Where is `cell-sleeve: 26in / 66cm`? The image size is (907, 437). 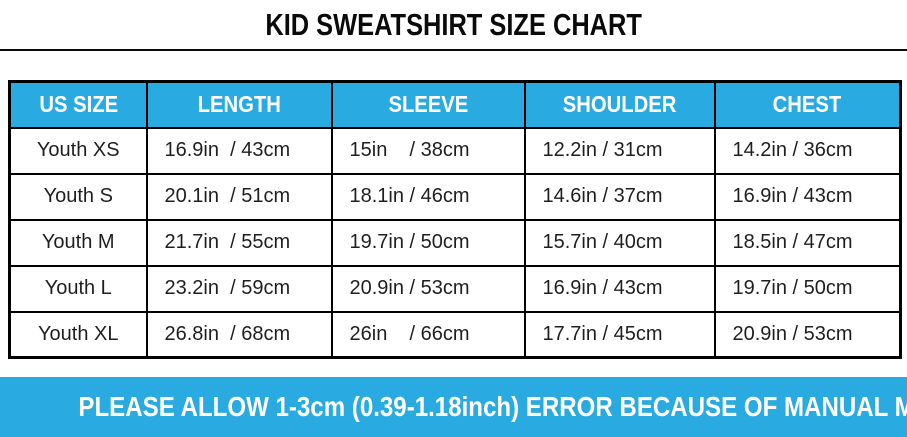
cell-sleeve: 26in / 66cm is located at coordinates (428, 334).